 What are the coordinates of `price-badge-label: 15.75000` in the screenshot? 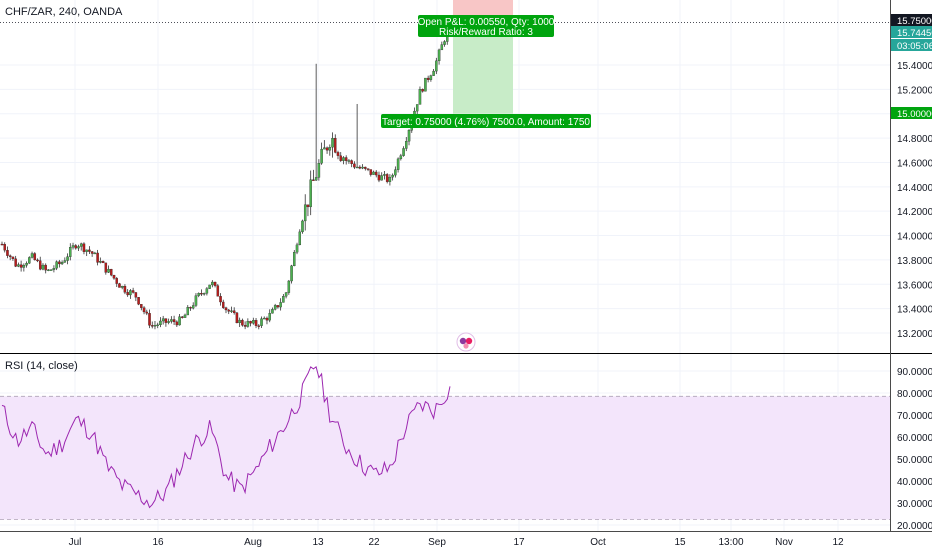 It's located at (914, 21).